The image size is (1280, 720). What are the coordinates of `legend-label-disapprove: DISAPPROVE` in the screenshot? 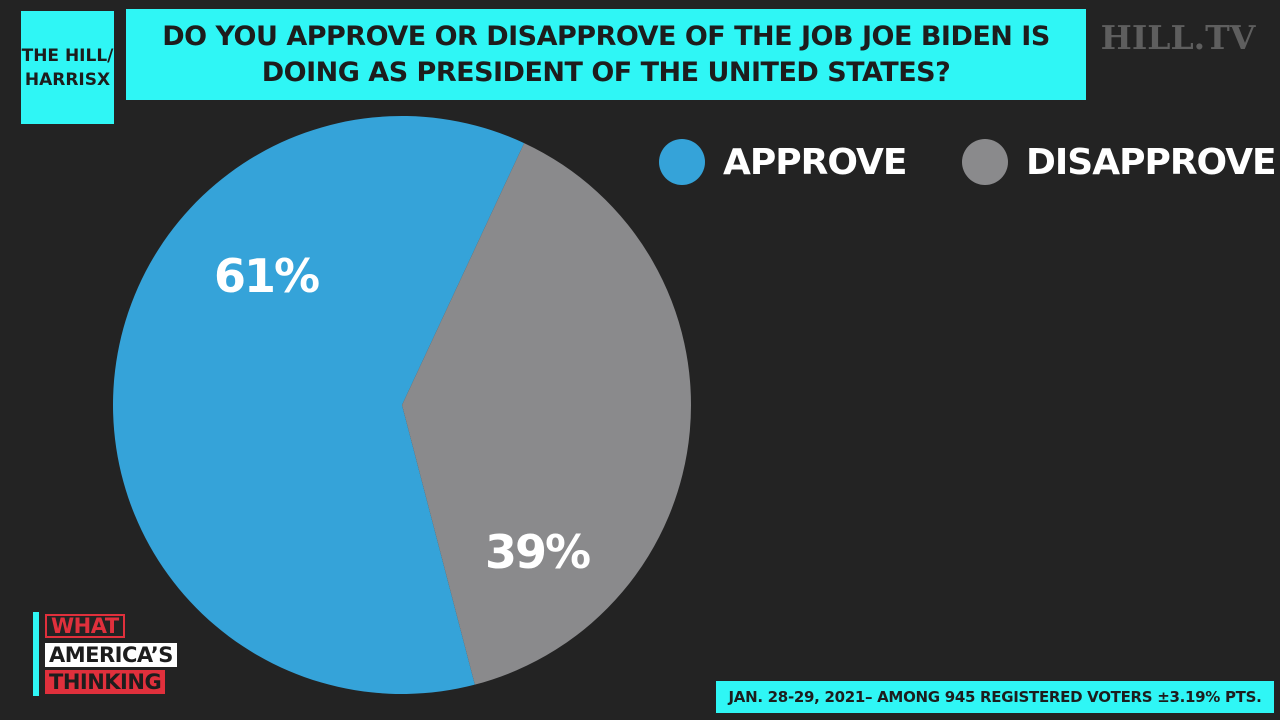 It's located at (1151, 162).